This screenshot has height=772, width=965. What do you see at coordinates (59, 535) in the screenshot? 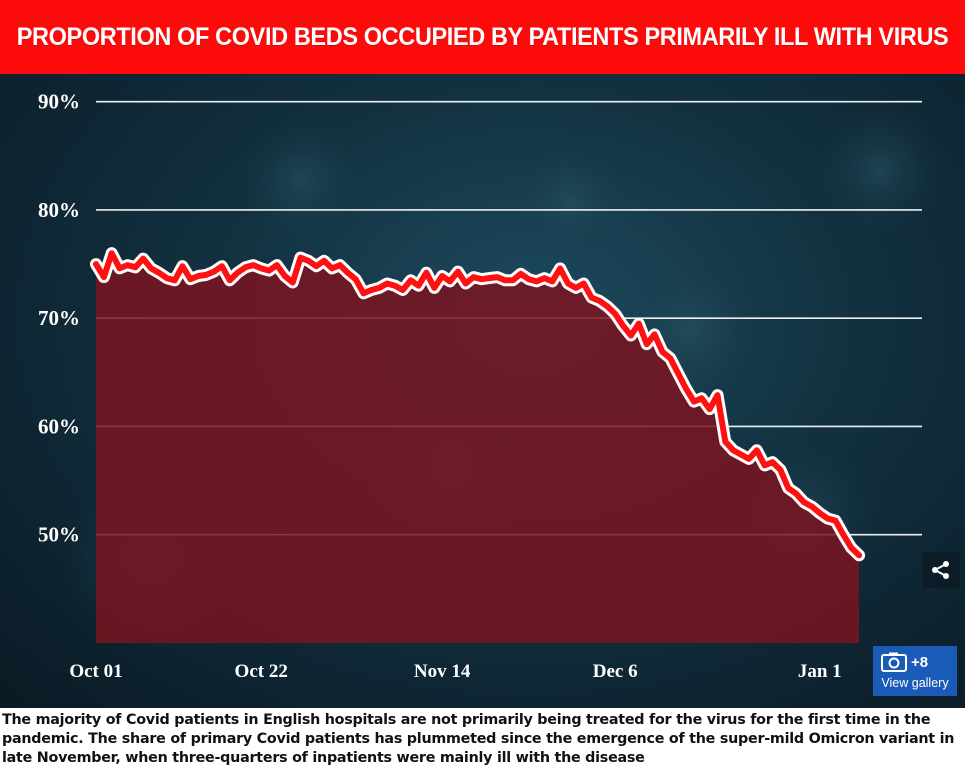
I see `y-tick-label: 50%` at bounding box center [59, 535].